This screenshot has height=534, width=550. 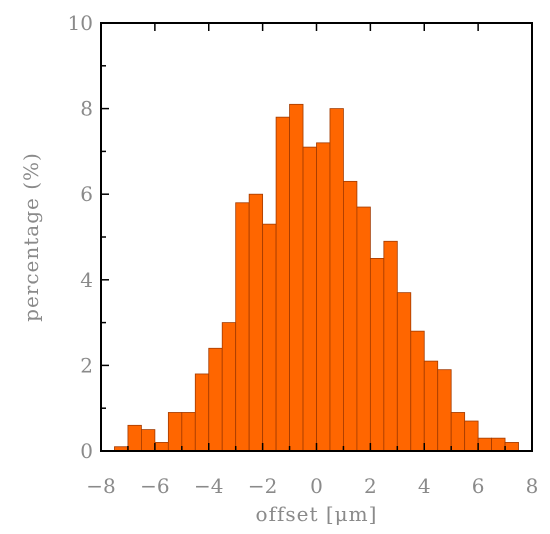 I want to click on y-tick-label: 4, so click(x=86, y=280).